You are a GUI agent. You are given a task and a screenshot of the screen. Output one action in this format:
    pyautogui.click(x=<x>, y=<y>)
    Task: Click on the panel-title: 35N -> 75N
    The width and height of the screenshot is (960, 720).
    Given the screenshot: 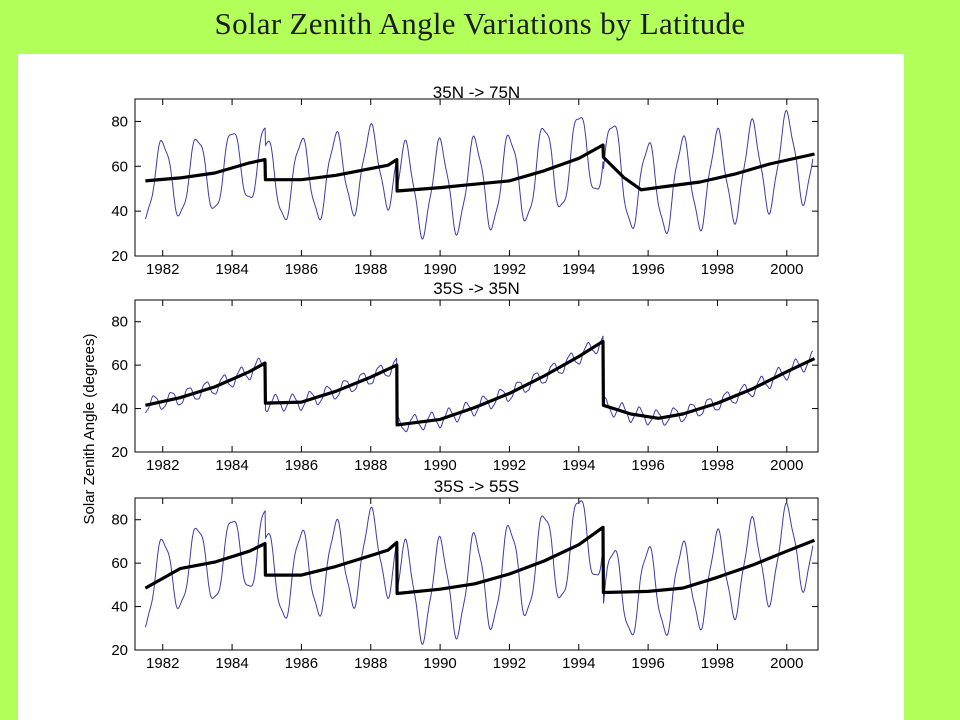 What is the action you would take?
    pyautogui.click(x=476, y=92)
    